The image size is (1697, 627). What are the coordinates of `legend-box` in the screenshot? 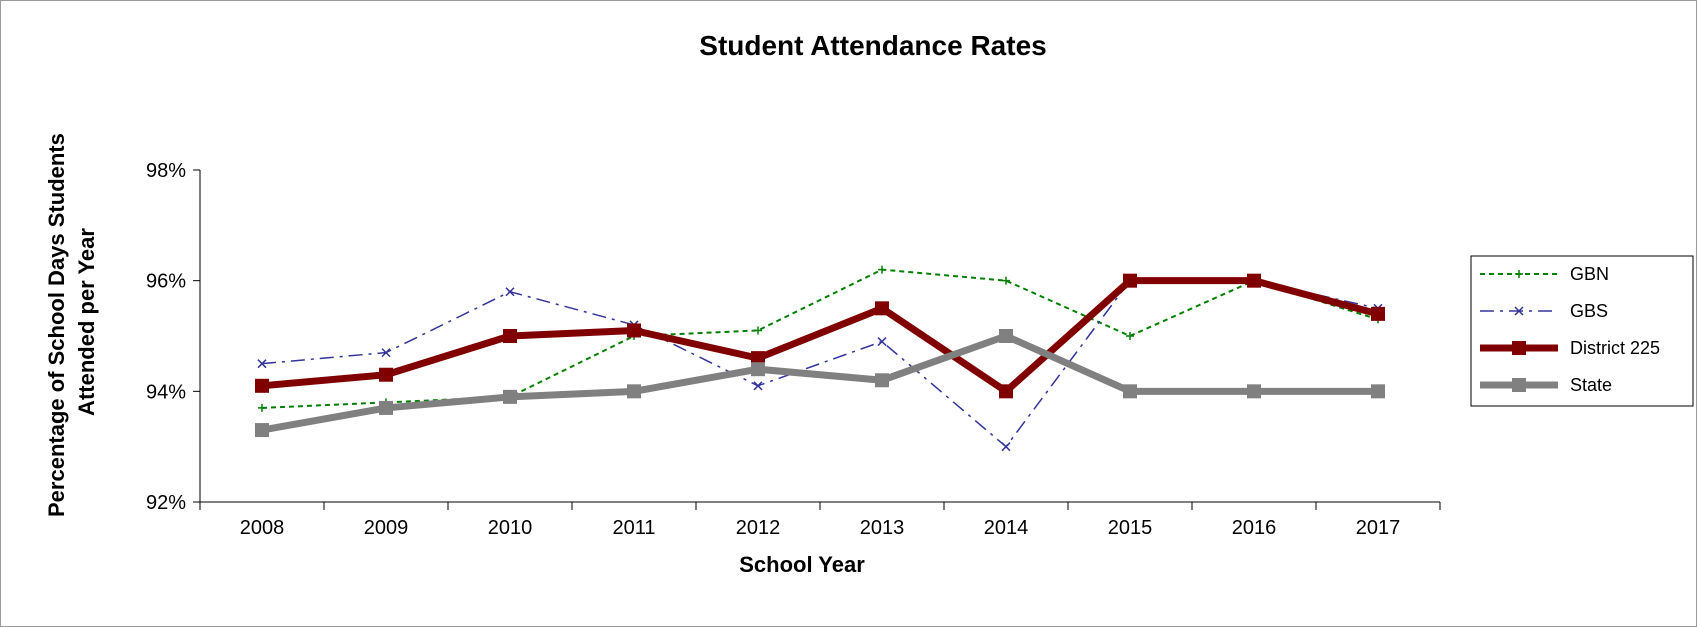 It's located at (1582, 331).